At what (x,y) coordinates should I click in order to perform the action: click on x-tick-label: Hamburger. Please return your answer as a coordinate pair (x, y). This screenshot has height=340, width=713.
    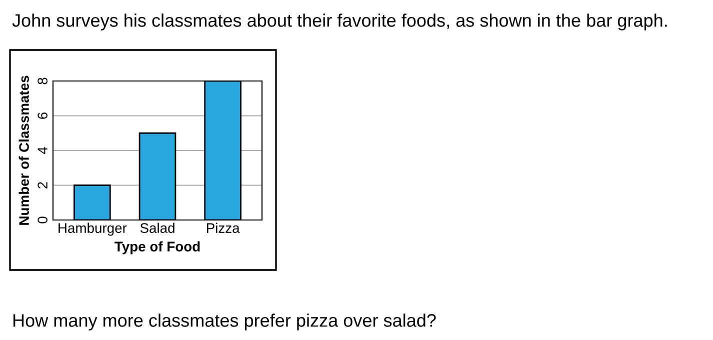
    Looking at the image, I should click on (92, 229).